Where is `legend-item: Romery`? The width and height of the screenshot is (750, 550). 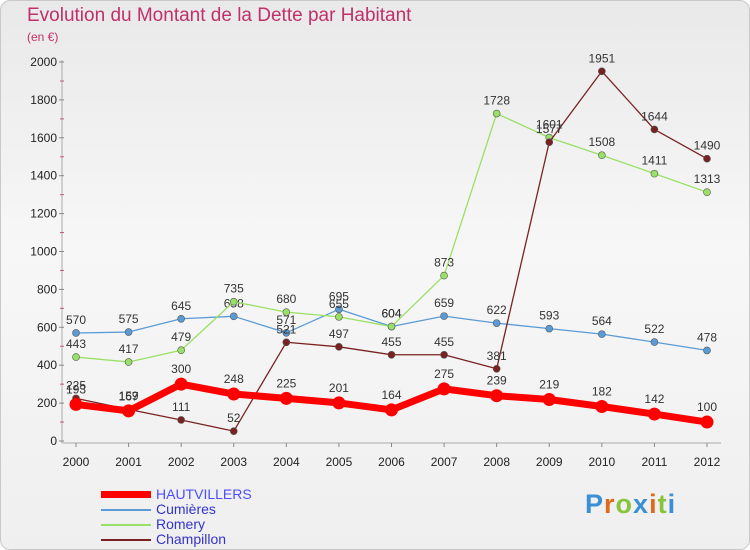 legend-item: Romery is located at coordinates (176, 524).